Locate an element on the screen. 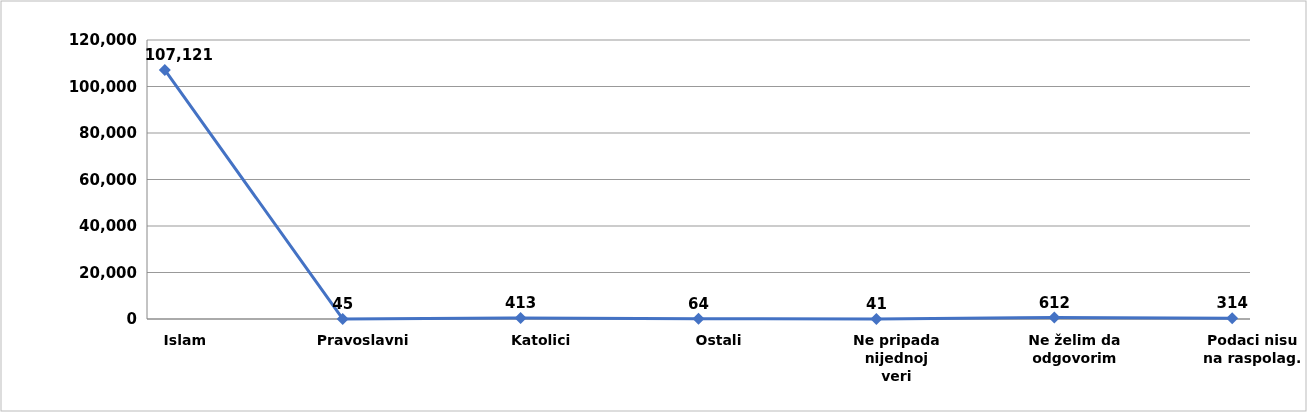 This screenshot has width=1307, height=412. x-tick-label: Ne želim da odgovorim is located at coordinates (1074, 349).